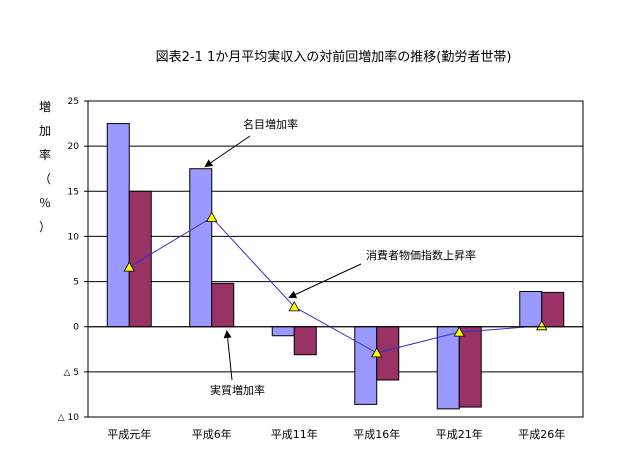 This screenshot has width=637, height=460. I want to click on annotation-nominal-arrow, so click(227, 151).